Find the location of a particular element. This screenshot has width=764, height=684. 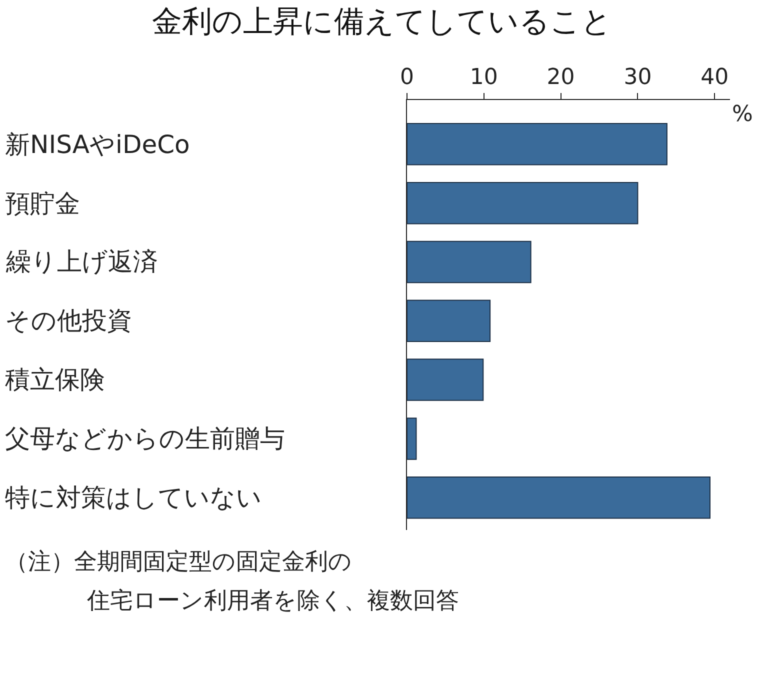

text: （注）全期間固定型の固定金利の is located at coordinates (178, 562).